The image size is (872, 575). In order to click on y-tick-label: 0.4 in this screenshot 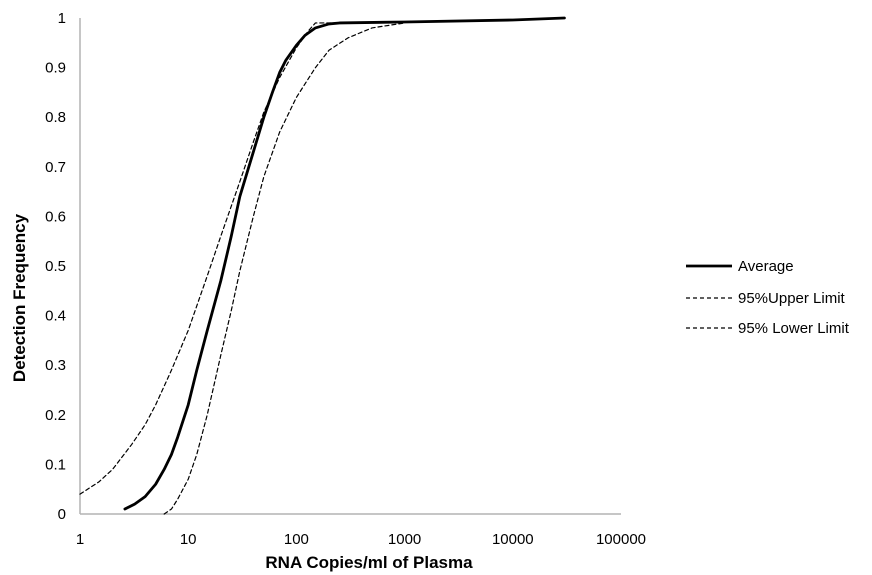, I will do `click(55, 316)`.